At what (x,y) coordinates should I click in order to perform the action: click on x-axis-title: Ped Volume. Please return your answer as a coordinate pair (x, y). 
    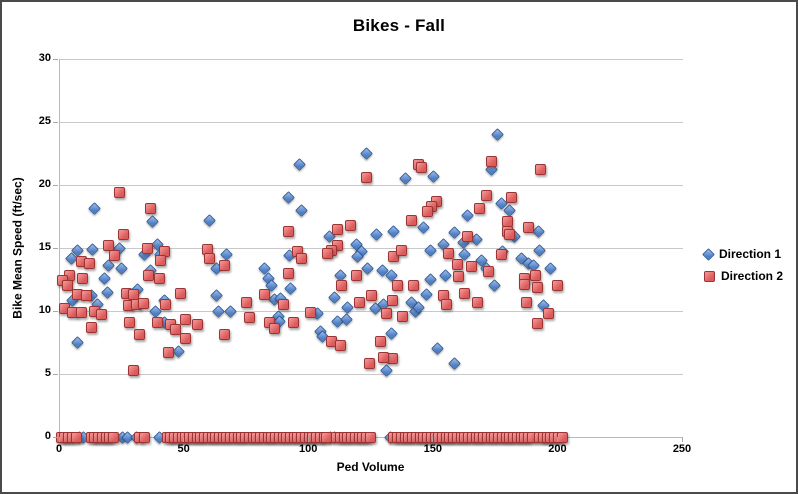
    Looking at the image, I should click on (370, 467).